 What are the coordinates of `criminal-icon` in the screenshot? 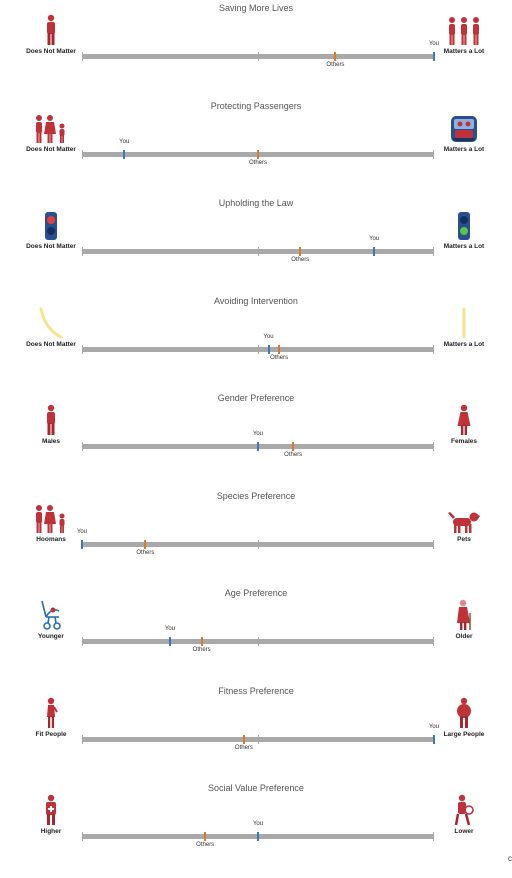 It's located at (464, 808).